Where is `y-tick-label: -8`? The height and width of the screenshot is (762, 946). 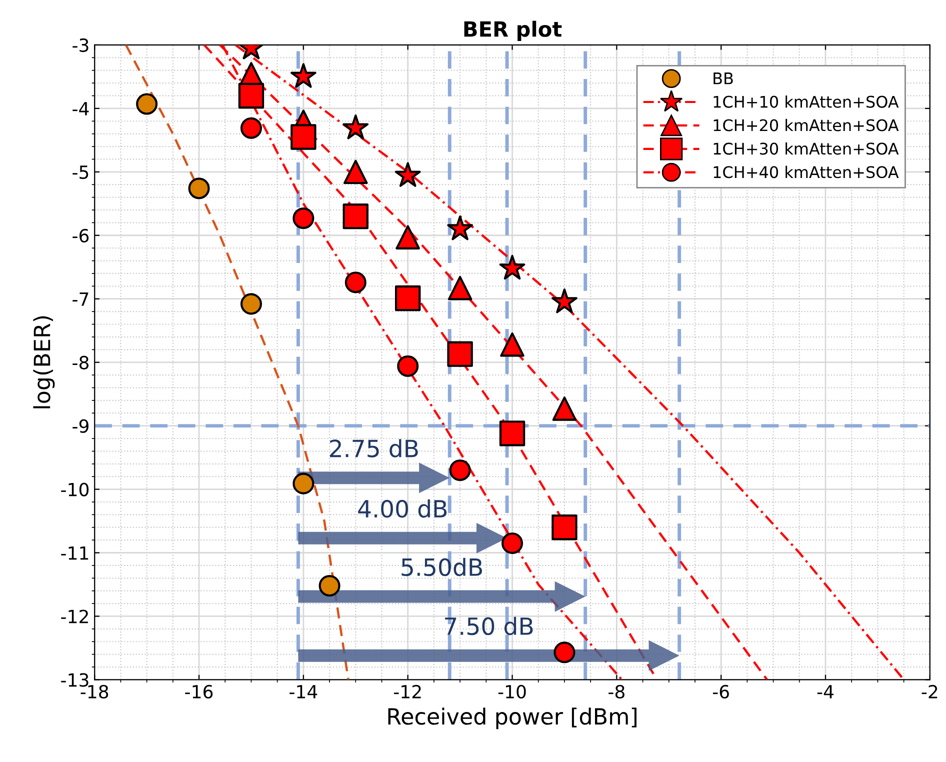
y-tick-label: -8 is located at coordinates (80, 363).